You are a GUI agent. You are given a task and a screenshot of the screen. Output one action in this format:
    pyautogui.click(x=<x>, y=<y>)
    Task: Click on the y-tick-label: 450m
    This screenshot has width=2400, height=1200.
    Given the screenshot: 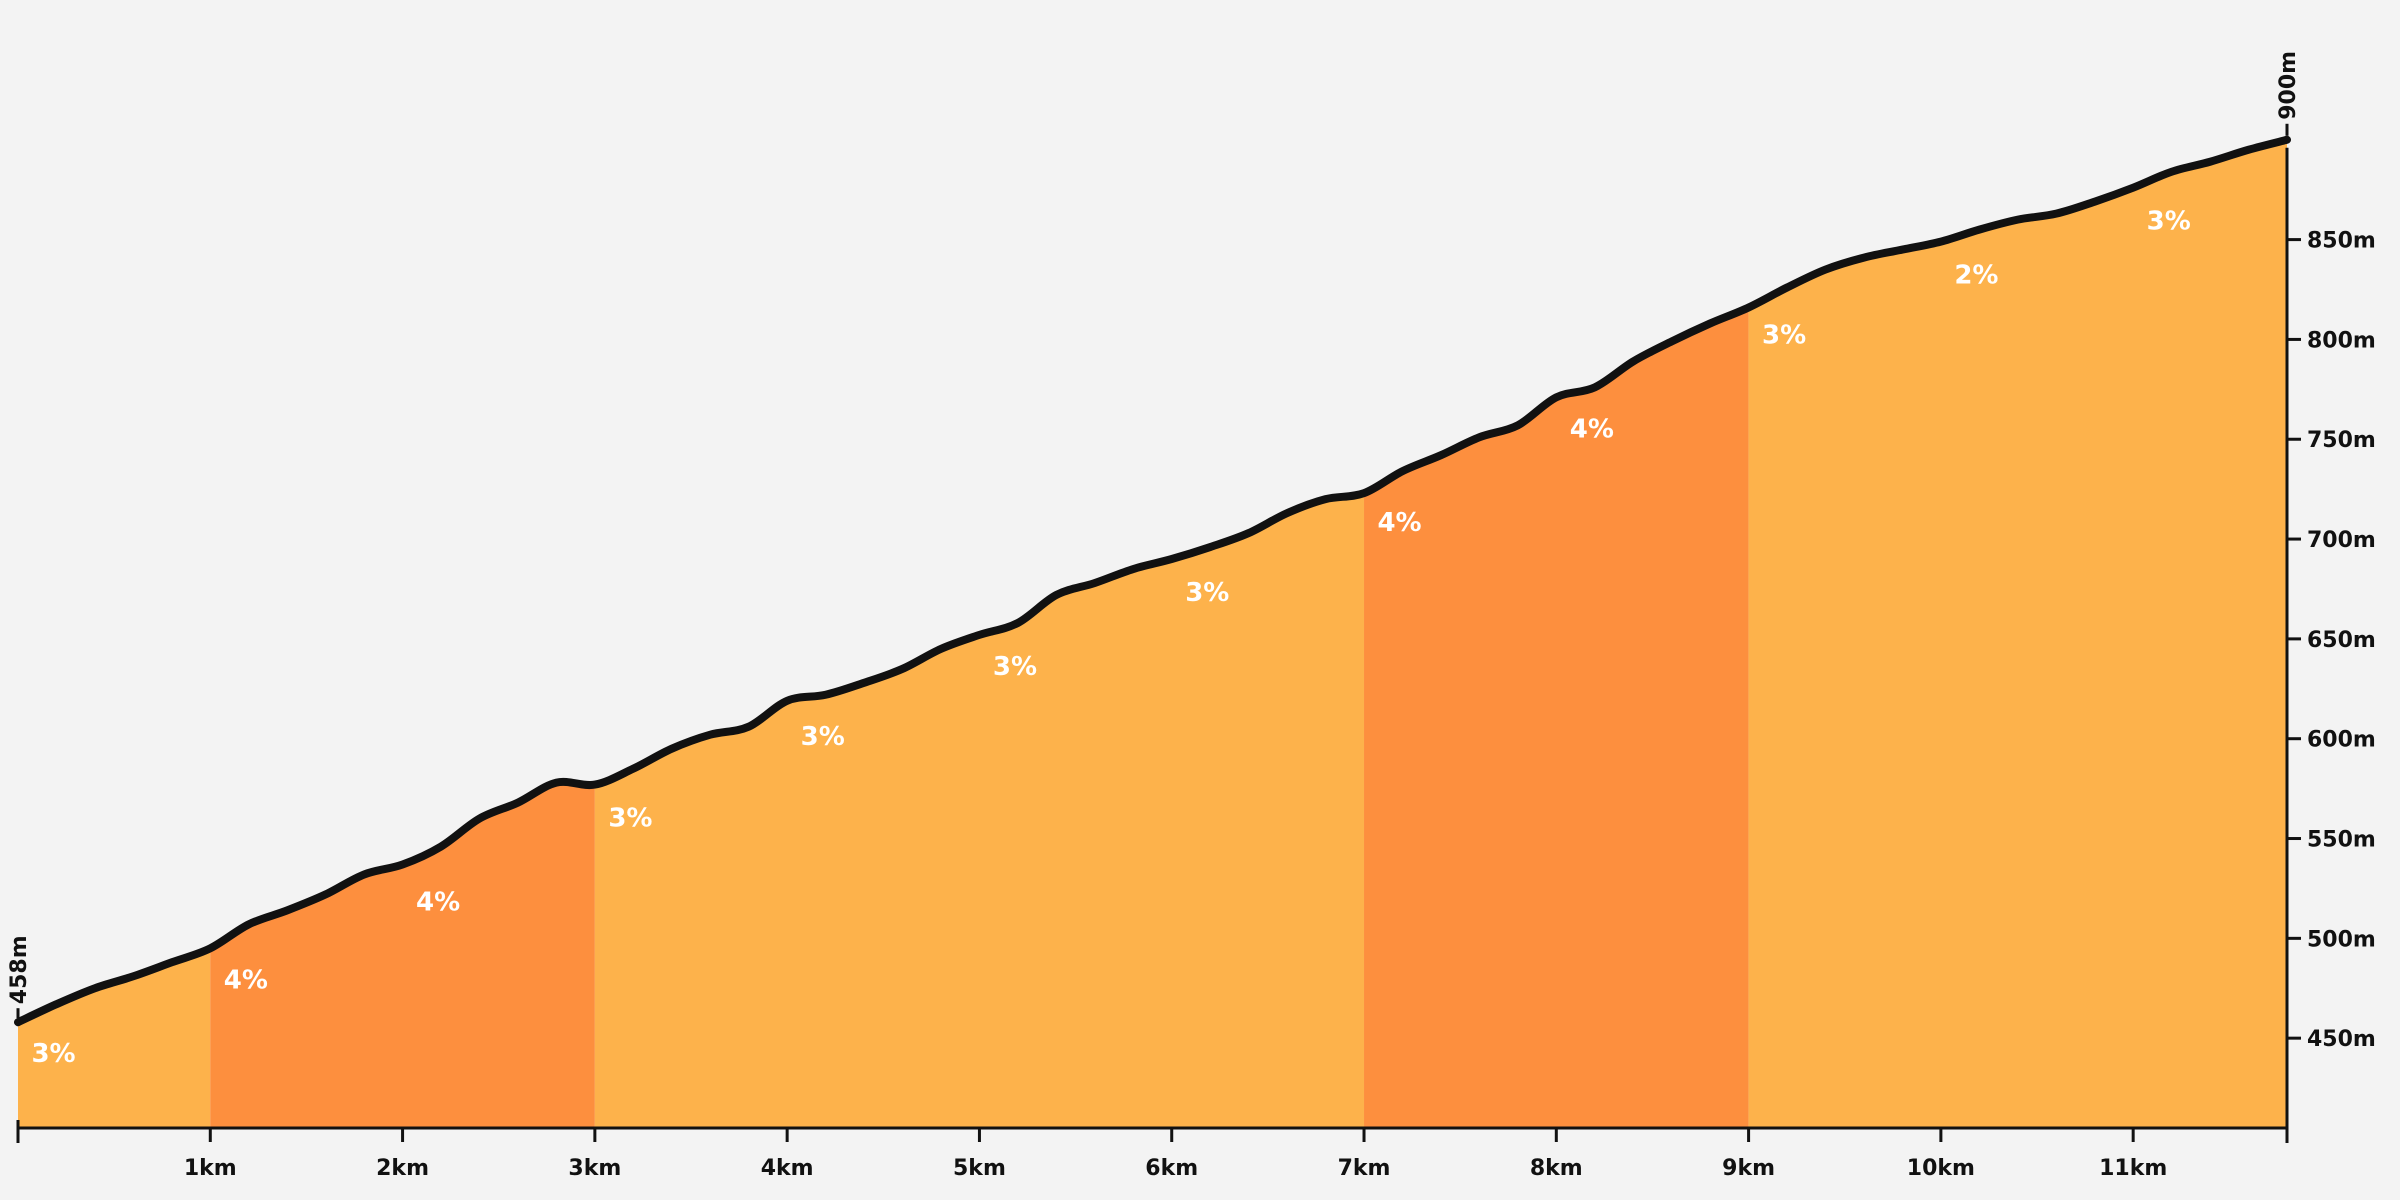 What is the action you would take?
    pyautogui.click(x=2341, y=1039)
    